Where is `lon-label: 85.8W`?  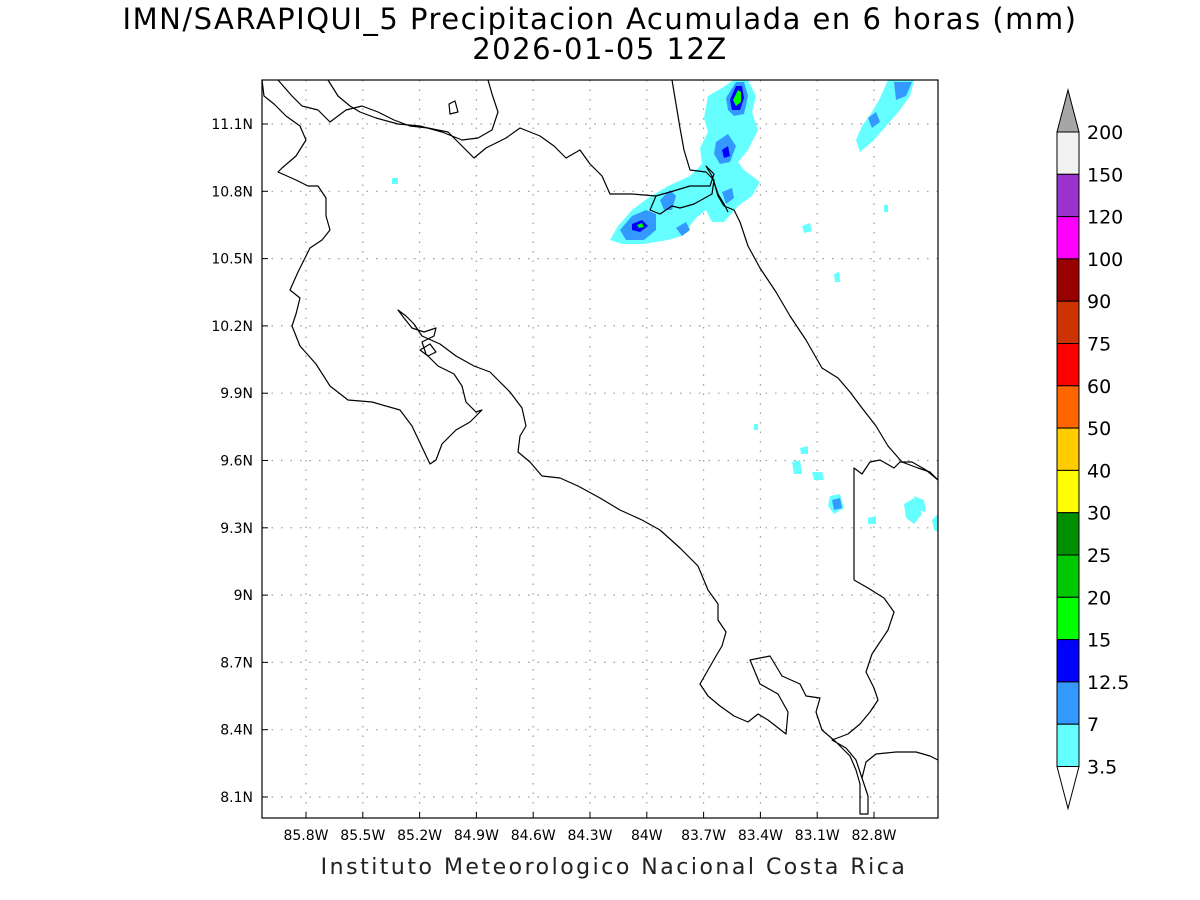 lon-label: 85.8W is located at coordinates (305, 836).